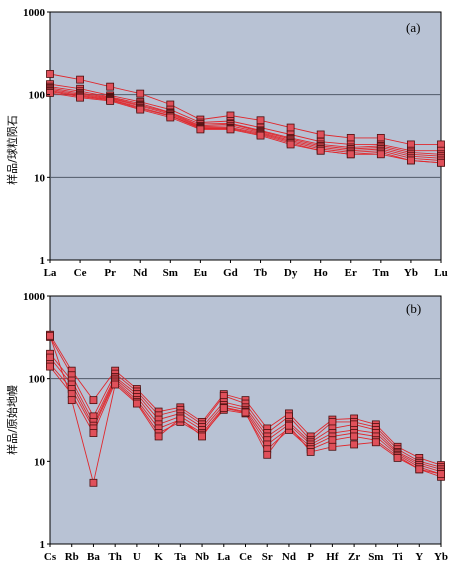 The width and height of the screenshot is (463, 576). What do you see at coordinates (397, 458) in the screenshot?
I see `series-7-point-ti` at bounding box center [397, 458].